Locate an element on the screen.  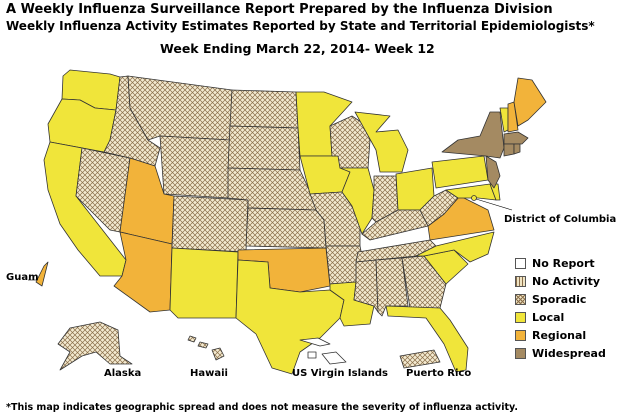
legend-label: No Report is located at coordinates (563, 263).